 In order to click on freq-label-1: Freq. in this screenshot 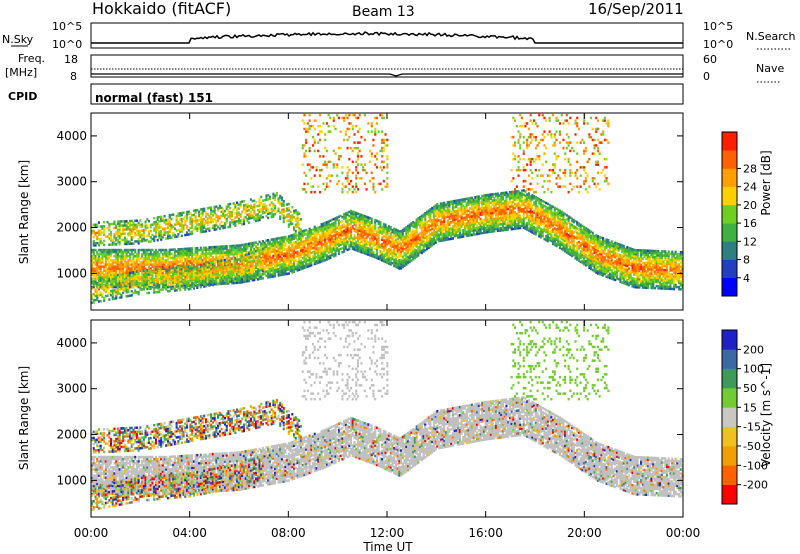, I will do `click(31, 58)`.